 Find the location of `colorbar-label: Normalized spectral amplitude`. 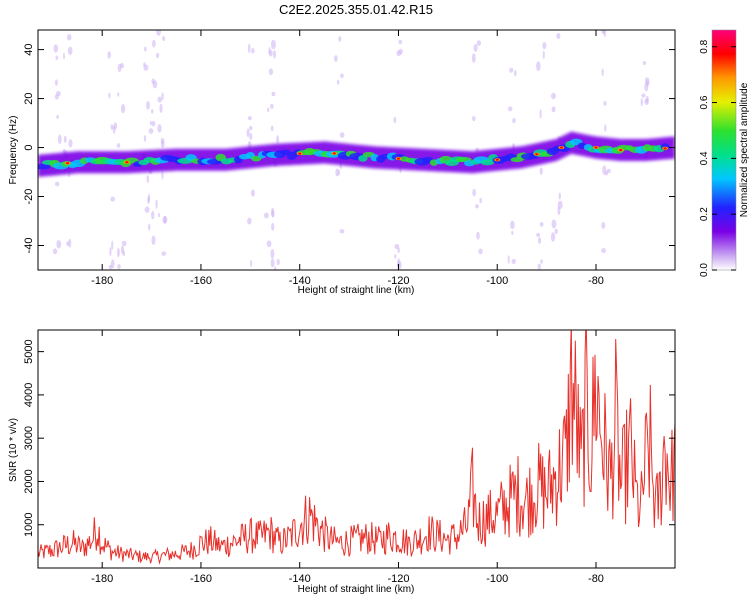

colorbar-label: Normalized spectral amplitude is located at coordinates (744, 149).